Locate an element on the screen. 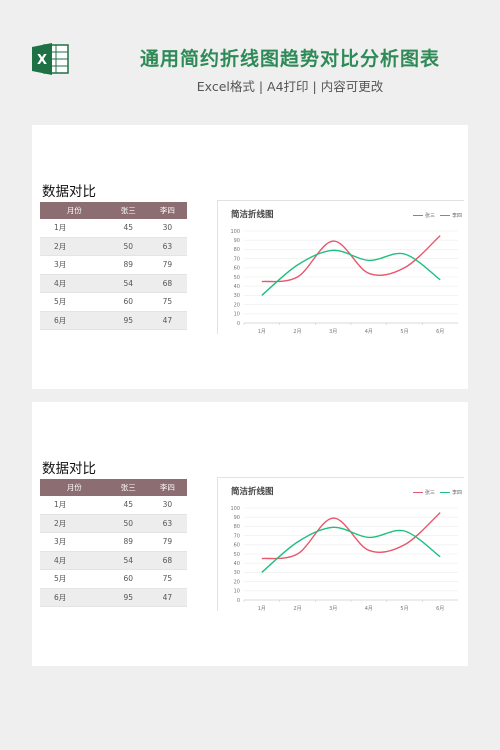 Image resolution: width=500 pixels, height=750 pixels. month-cell: 6月 is located at coordinates (74, 597).